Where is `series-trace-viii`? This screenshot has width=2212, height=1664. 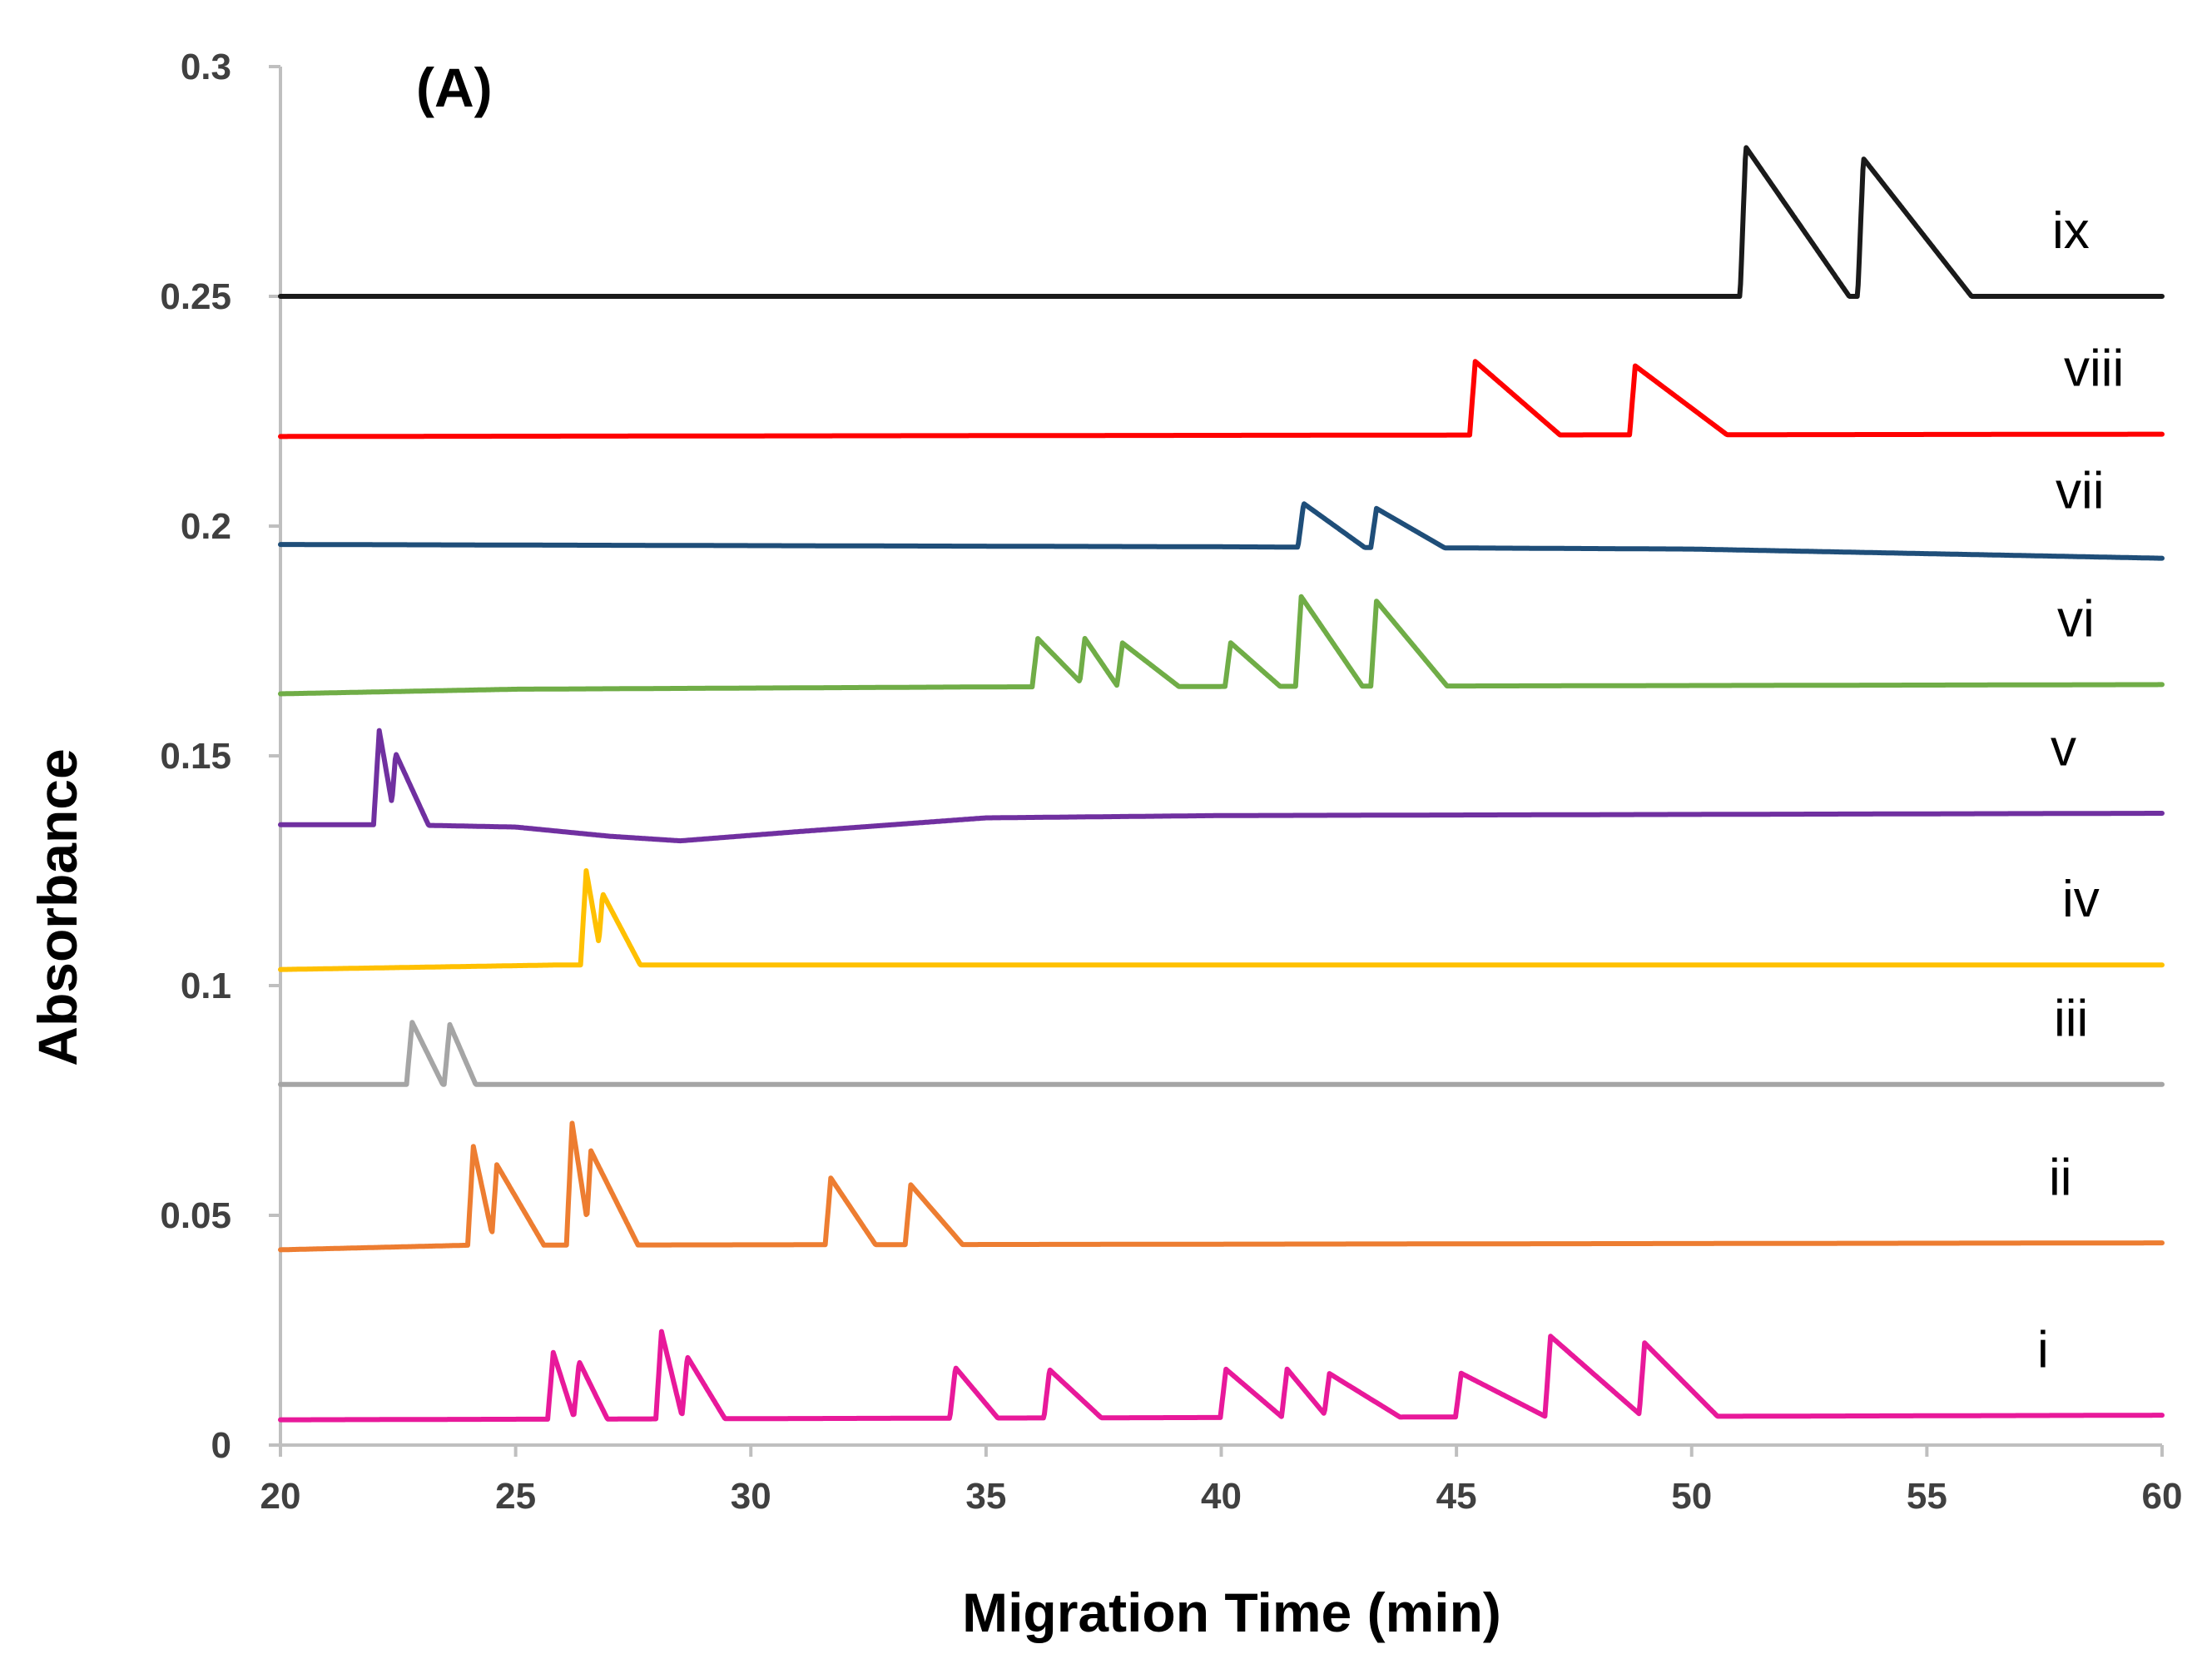 series-trace-viii is located at coordinates (1222, 399).